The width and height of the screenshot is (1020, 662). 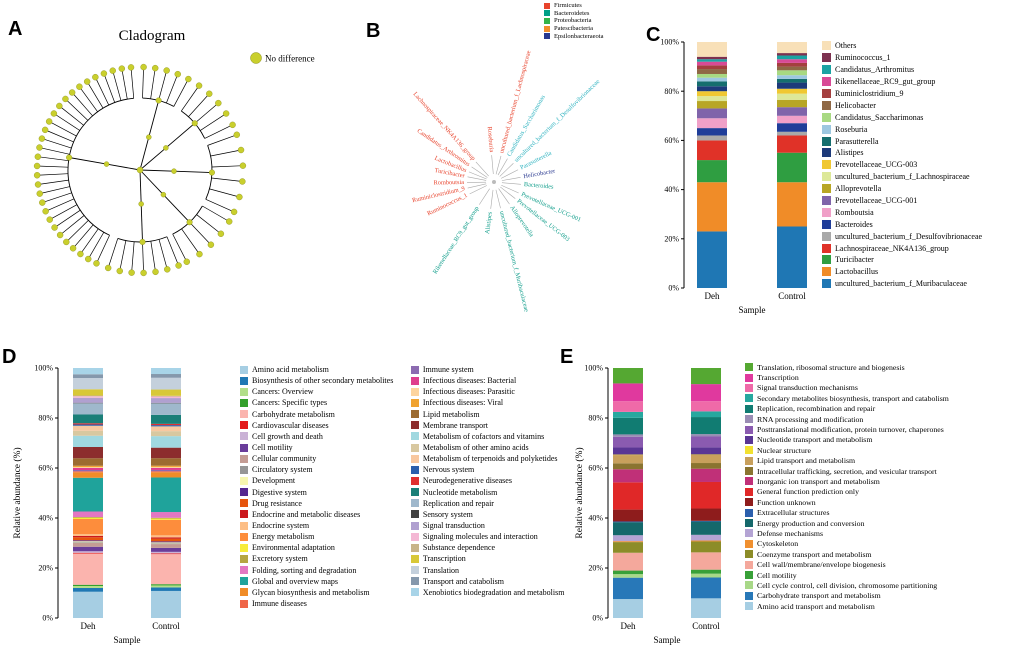 I want to click on legend-item: Lactobacillus, so click(x=920, y=272).